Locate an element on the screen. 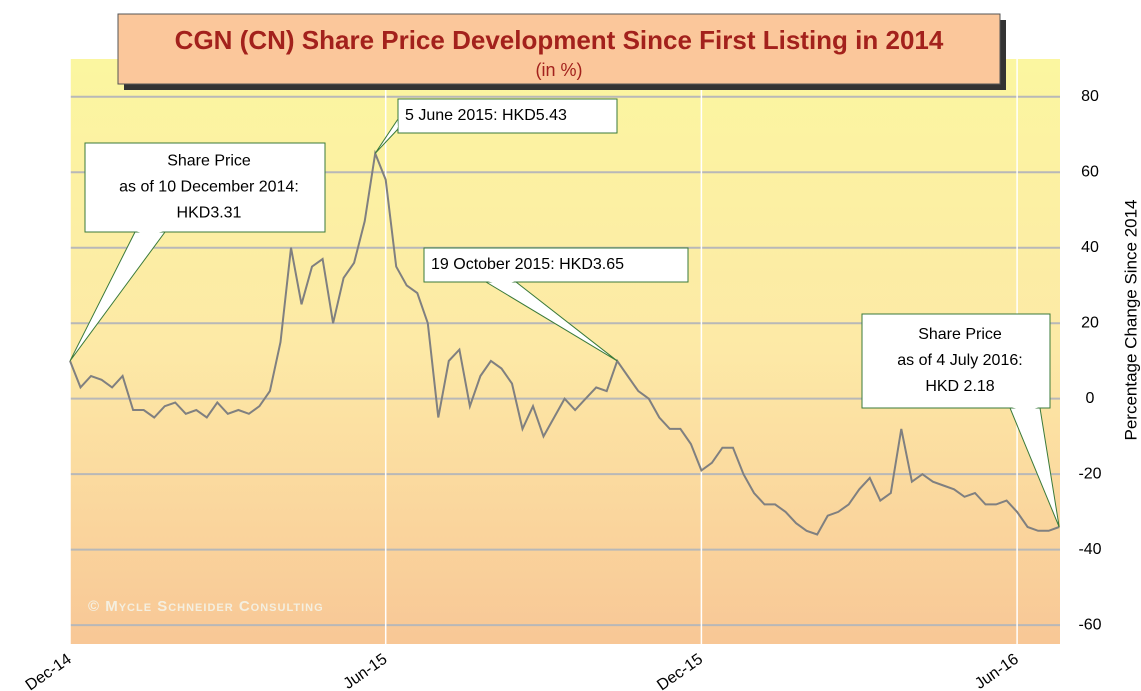  x-tick-label: Jun-16 is located at coordinates (997, 671).